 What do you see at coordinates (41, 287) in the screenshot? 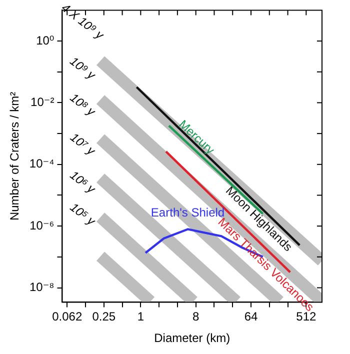
I see `y-tick-label: 10⁻⁸` at bounding box center [41, 287].